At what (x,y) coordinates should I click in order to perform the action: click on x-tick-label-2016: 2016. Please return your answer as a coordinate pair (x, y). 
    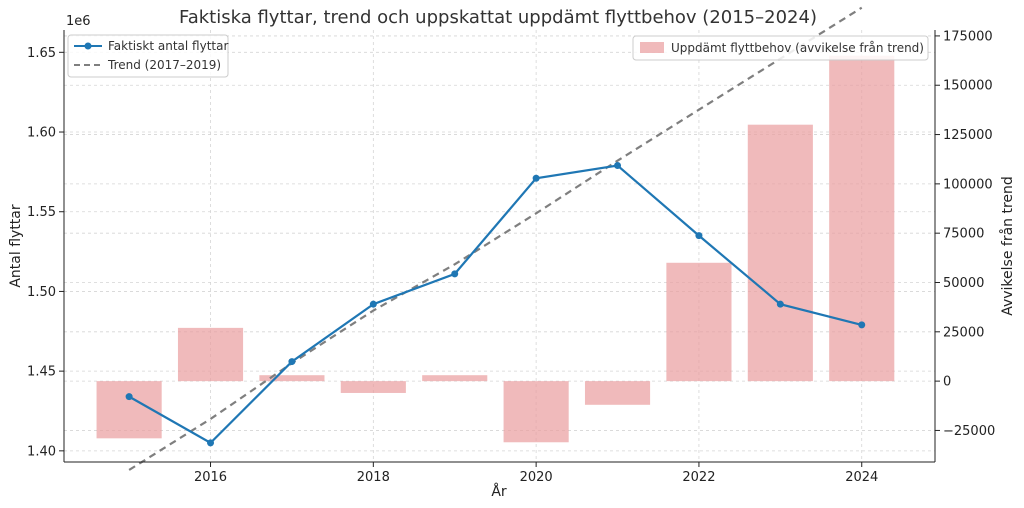
    Looking at the image, I should click on (210, 477).